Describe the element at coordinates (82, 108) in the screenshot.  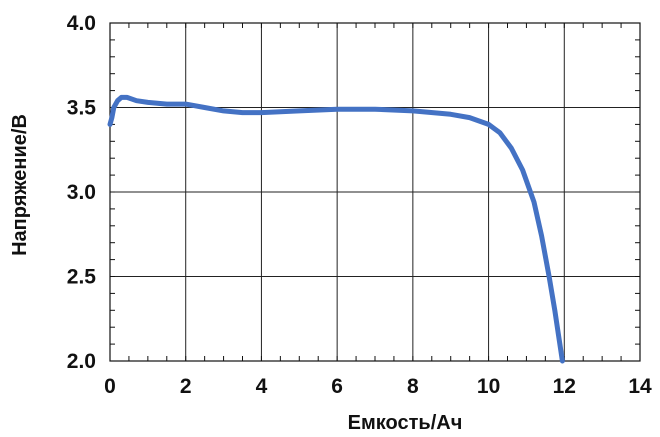
I see `y-tick-label: 3.5` at that location.